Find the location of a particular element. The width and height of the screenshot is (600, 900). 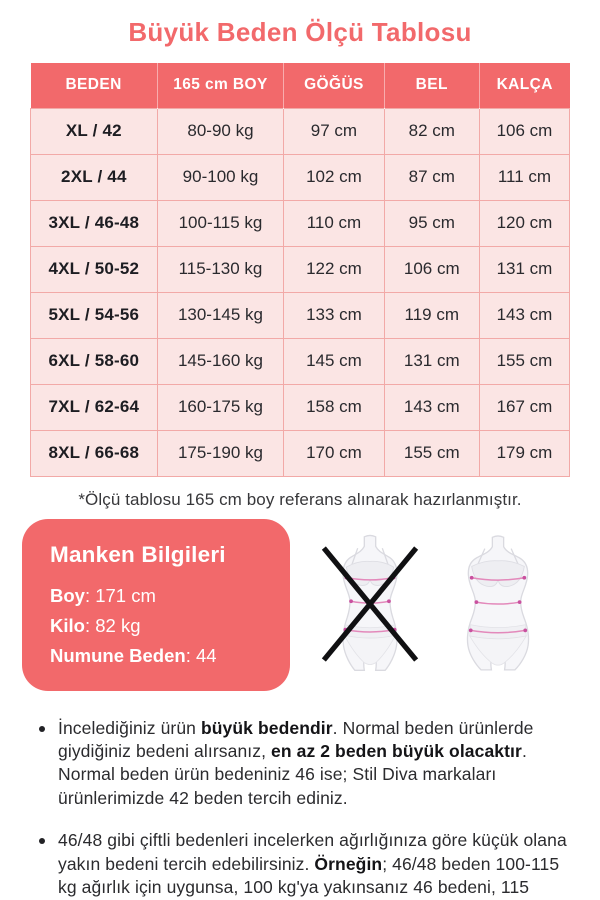

table-header-row: BEDEN 165 cm BOY GÖĞÜS BEL KALÇA is located at coordinates (300, 85).